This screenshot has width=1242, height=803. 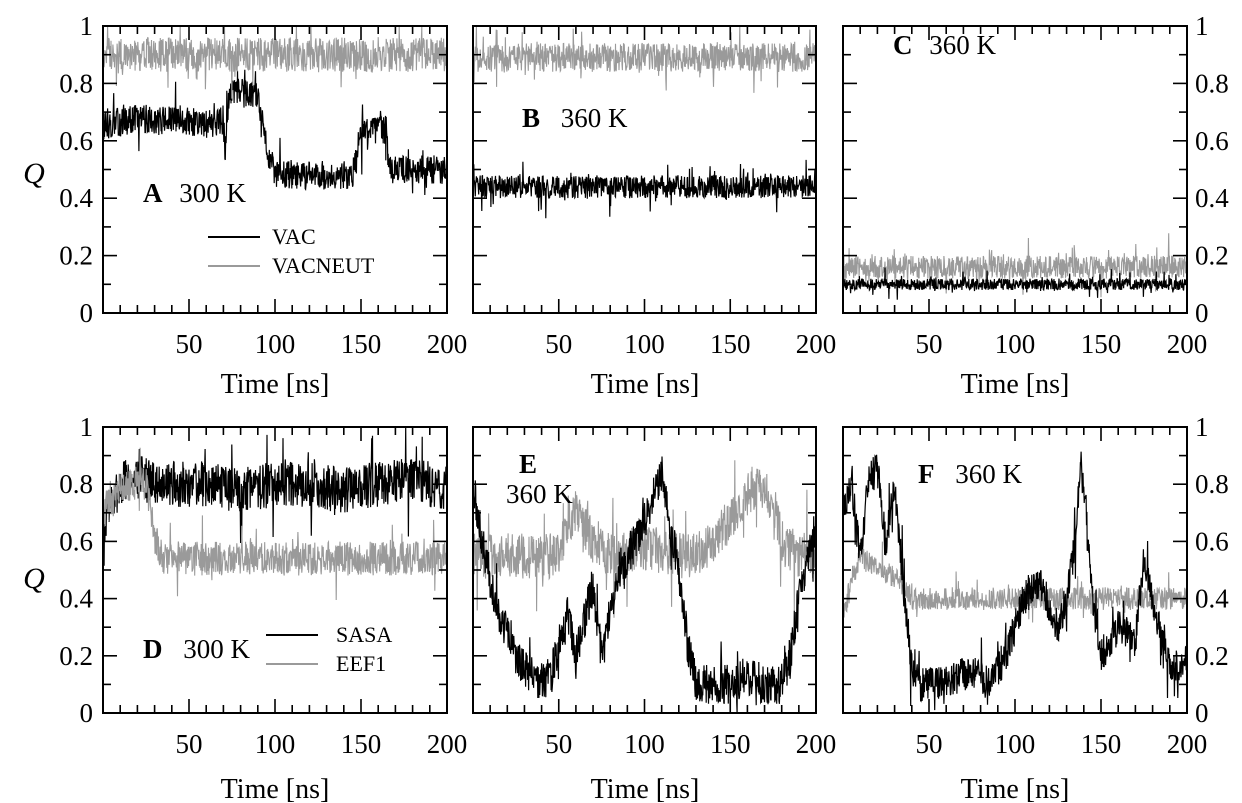 I want to click on panel-c-series-dark-line, so click(x=1015, y=283).